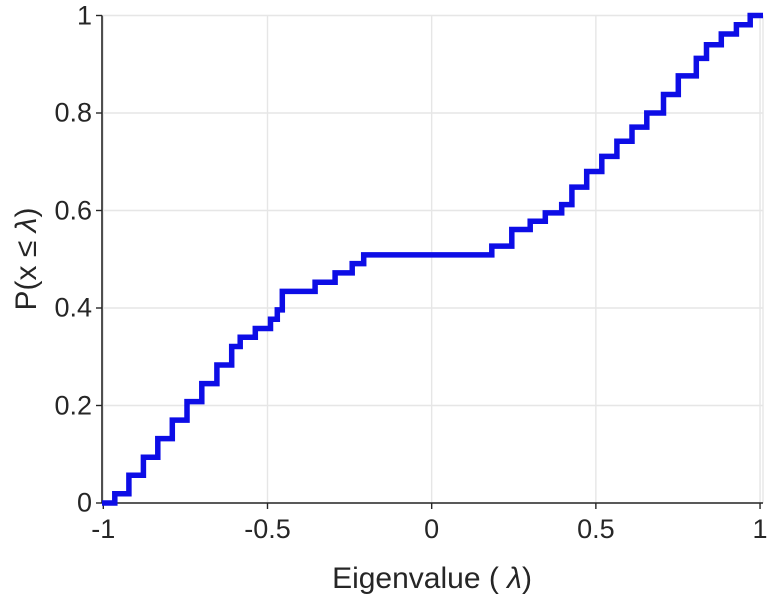 This screenshot has width=768, height=600. Describe the element at coordinates (267, 529) in the screenshot. I see `x-tick-label: -0.5` at that location.